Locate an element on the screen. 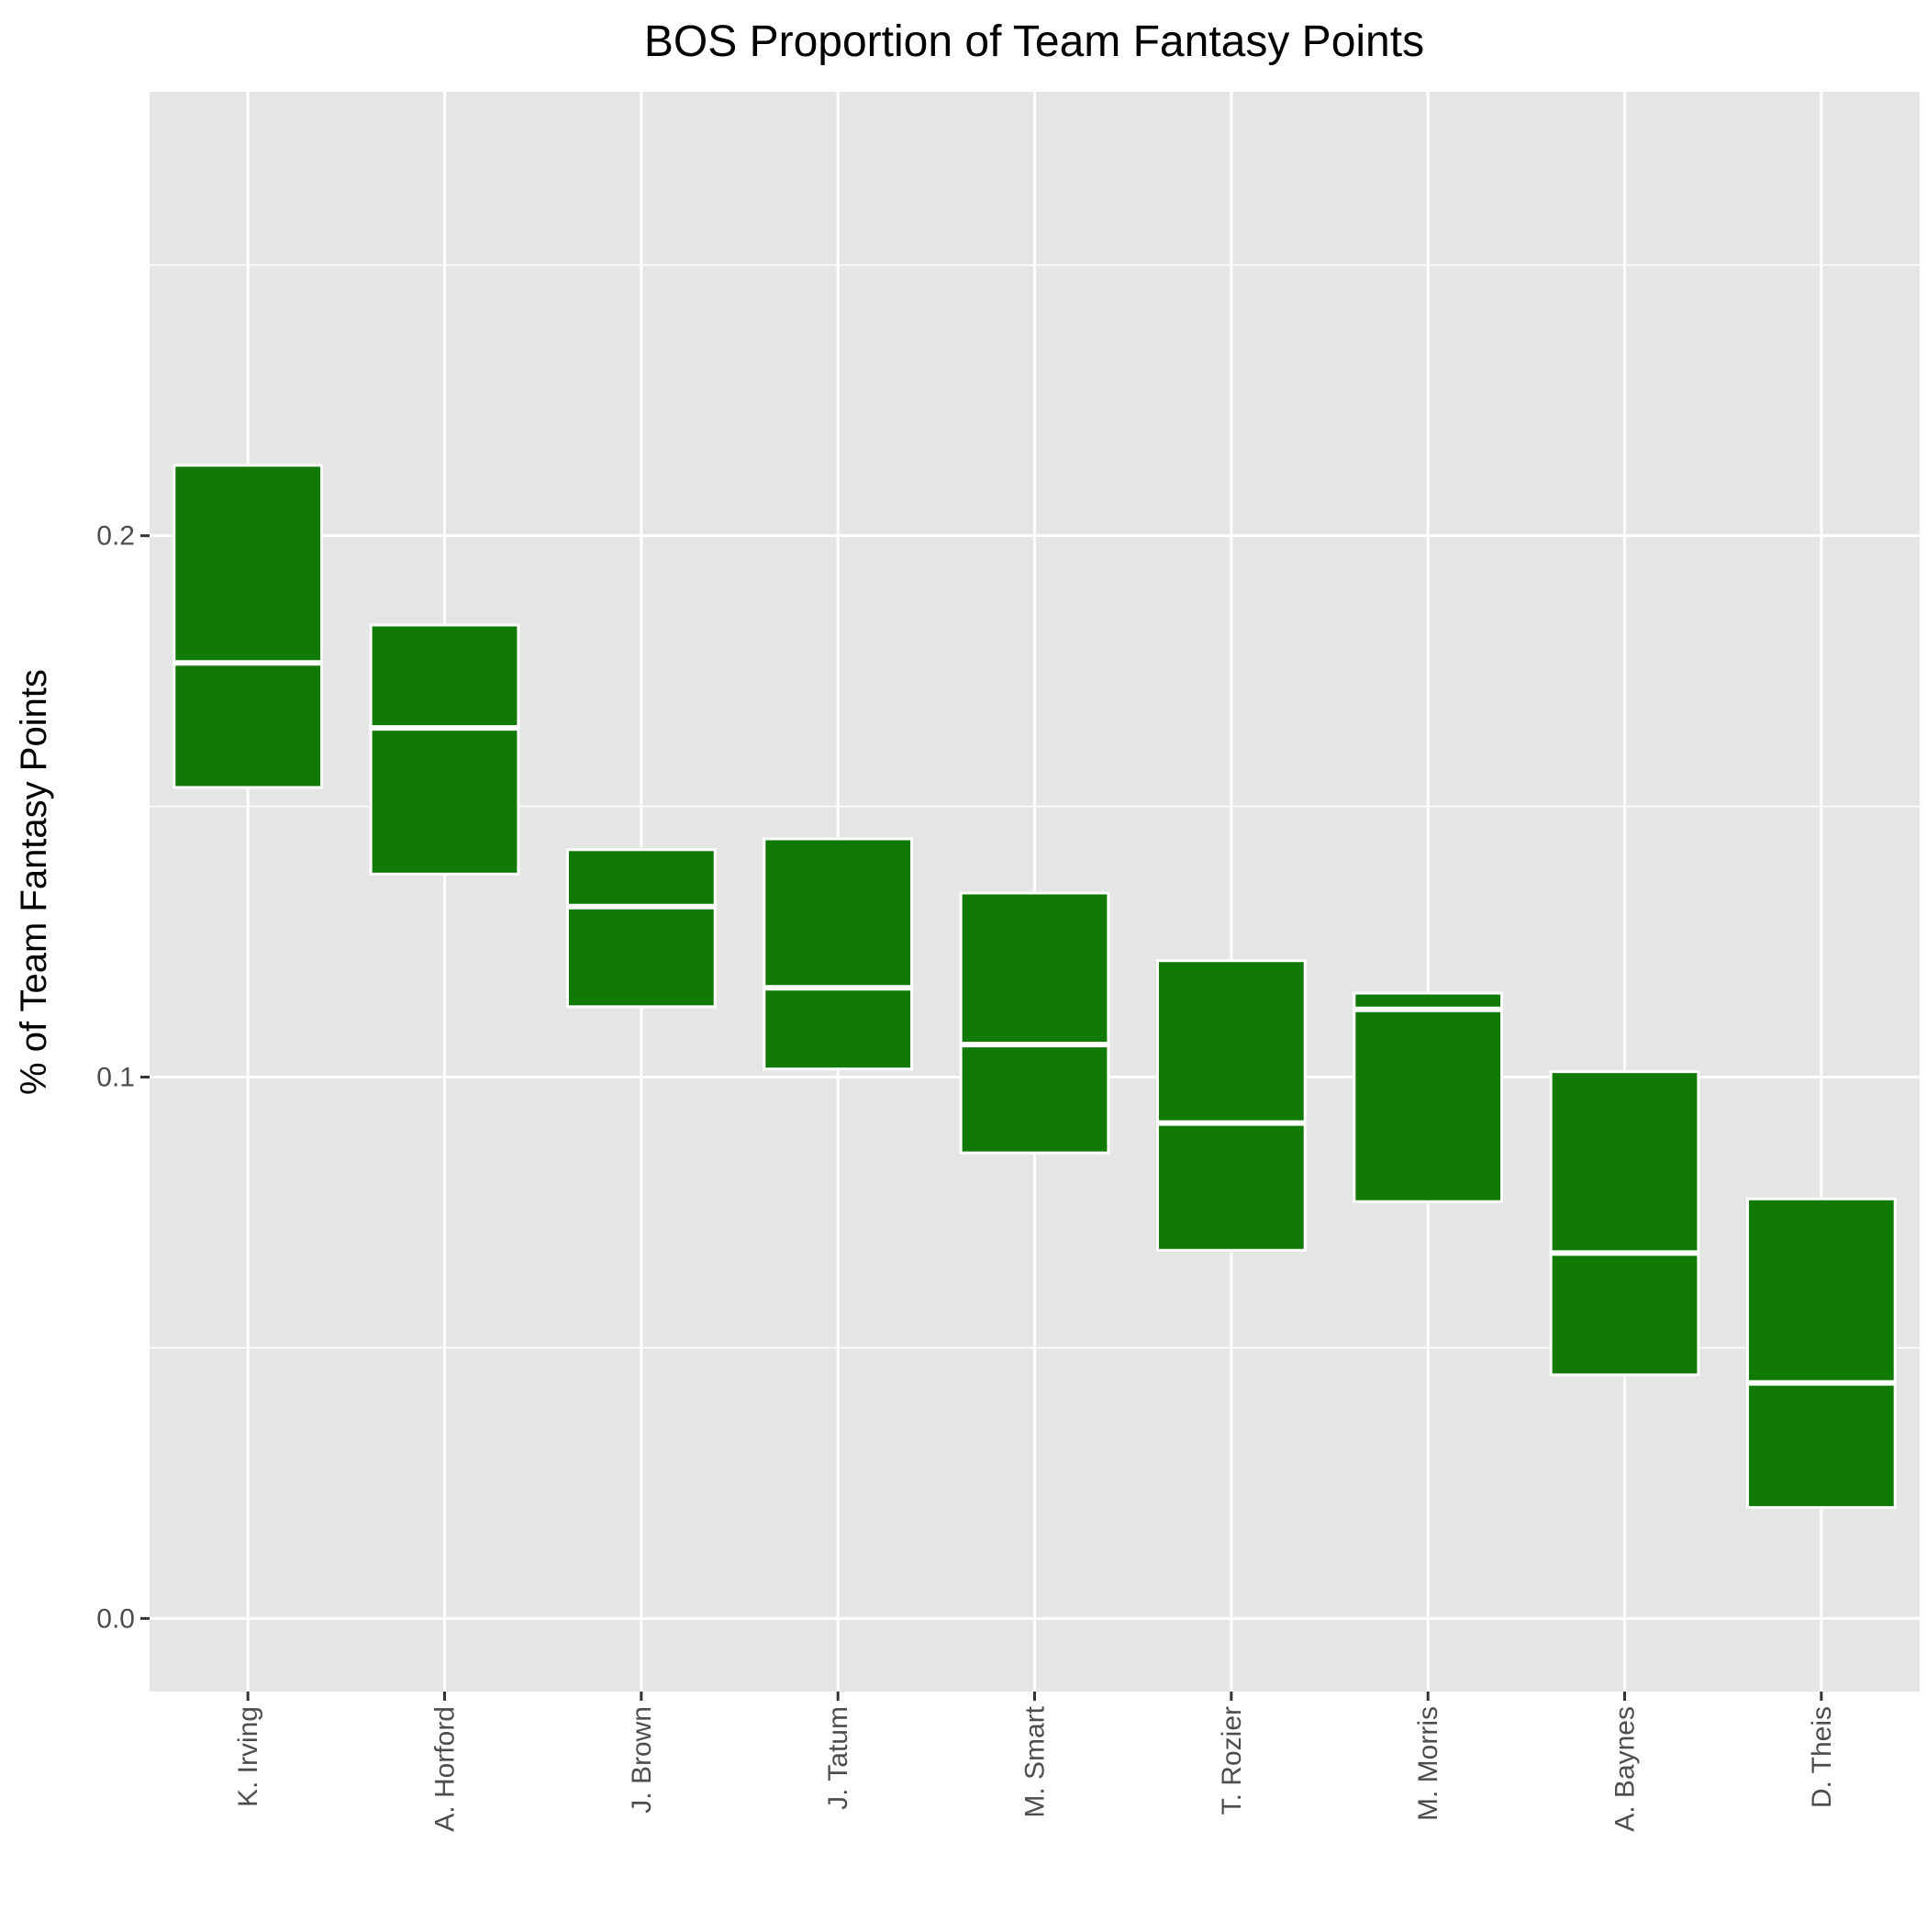 This screenshot has height=1932, width=1927. y-tick-label: 0.0 is located at coordinates (115, 1618).